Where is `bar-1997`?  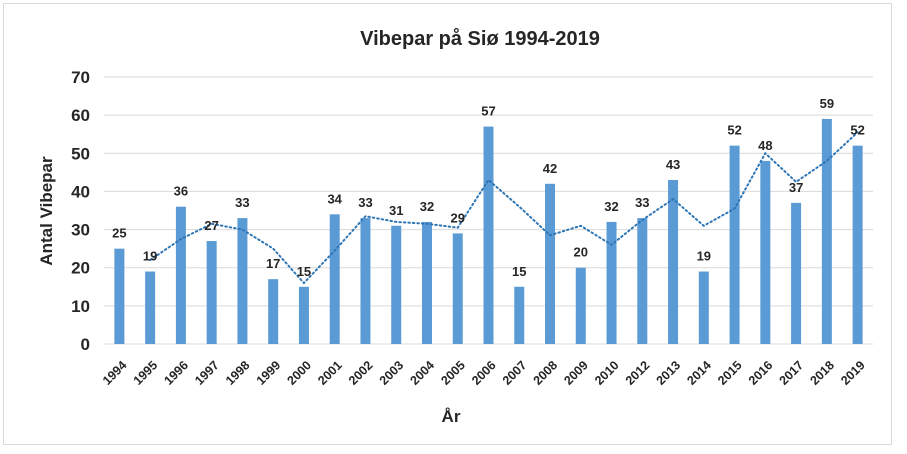
bar-1997 is located at coordinates (211, 292).